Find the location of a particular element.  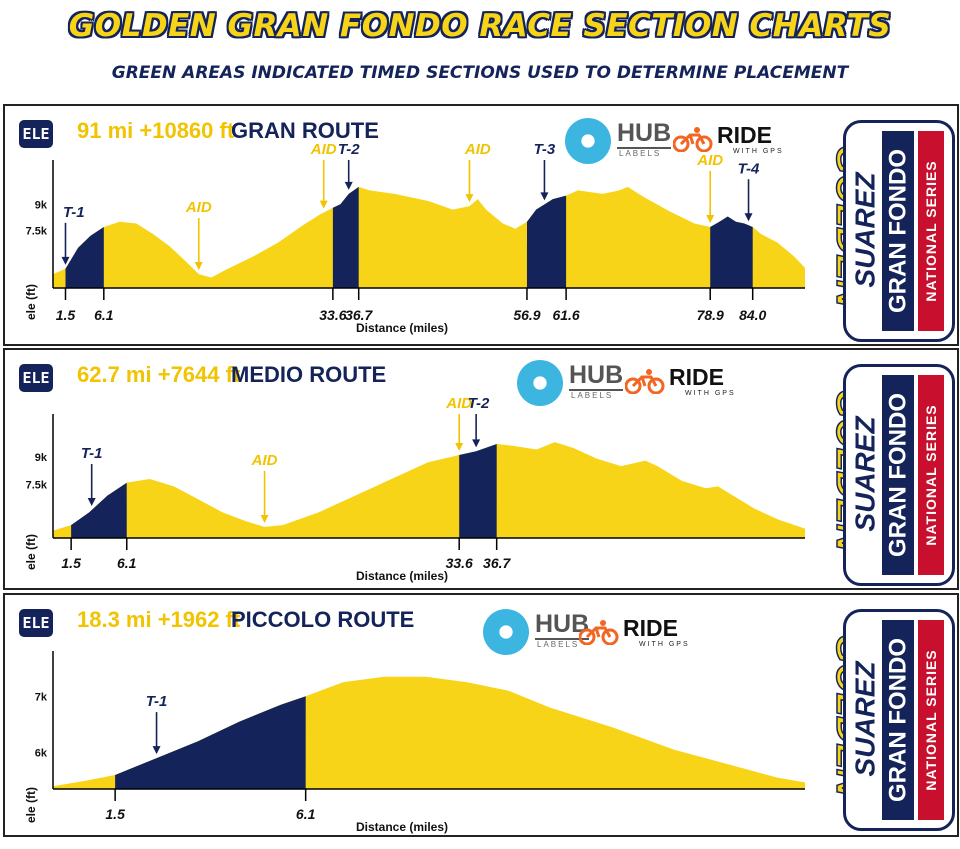

hub-labels-logo: HUB LABELS is located at coordinates (582, 384).